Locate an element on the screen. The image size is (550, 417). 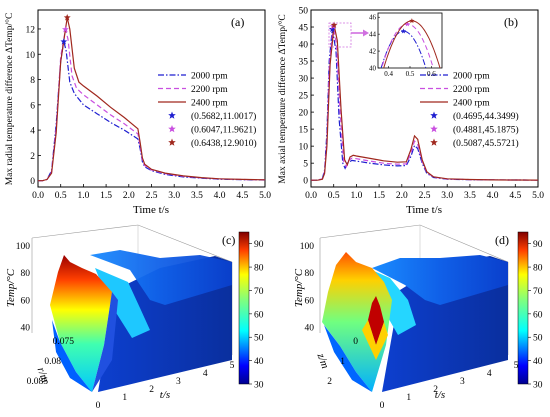
inset-arrow-head is located at coordinates (366, 33).